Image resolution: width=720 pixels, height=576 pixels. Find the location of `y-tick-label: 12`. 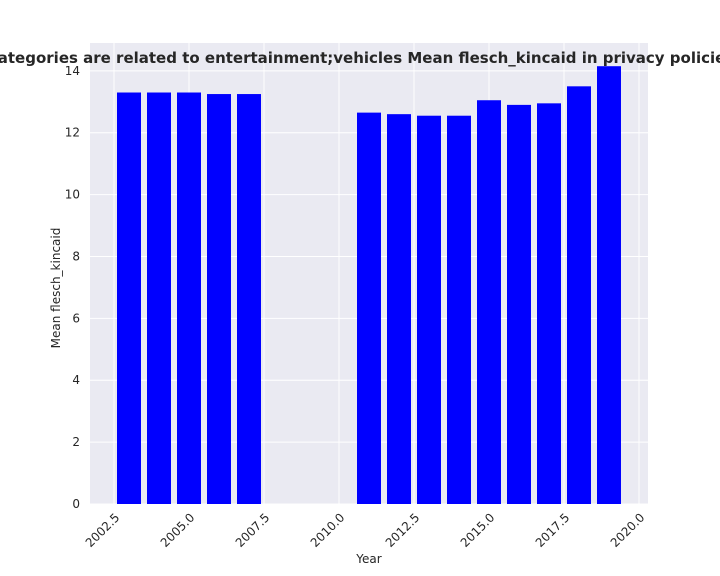

y-tick-label: 12 is located at coordinates (72, 133).